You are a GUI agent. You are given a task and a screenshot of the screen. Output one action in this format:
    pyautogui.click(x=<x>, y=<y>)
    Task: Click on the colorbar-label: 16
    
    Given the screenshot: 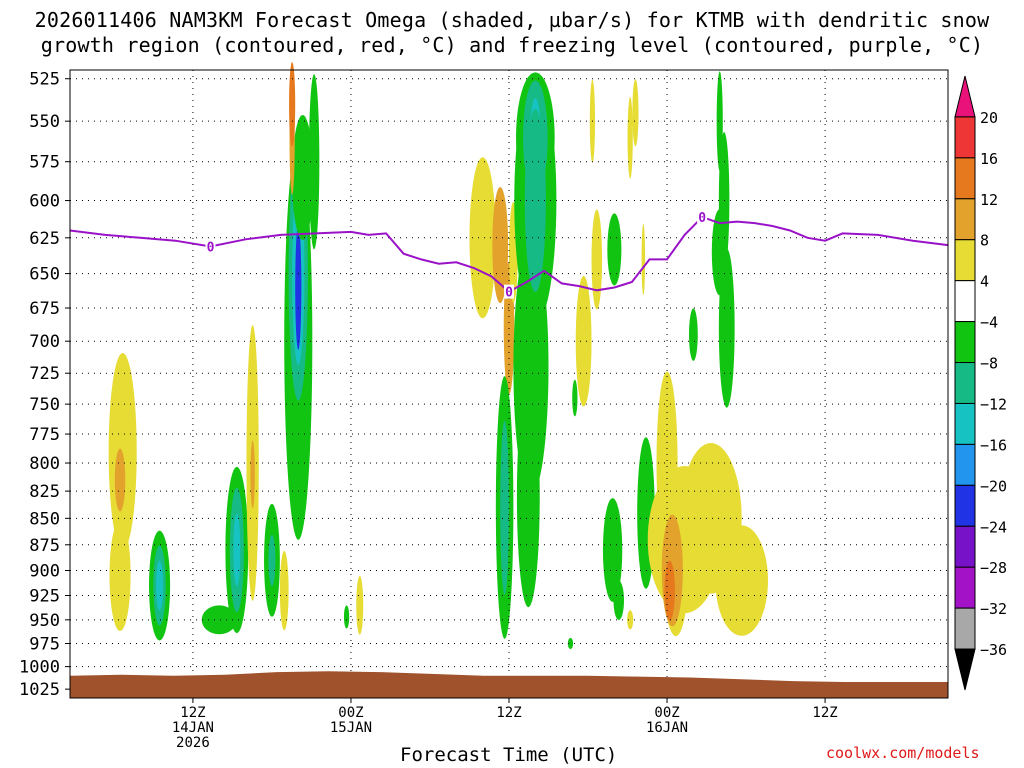 What is the action you would take?
    pyautogui.click(x=989, y=159)
    